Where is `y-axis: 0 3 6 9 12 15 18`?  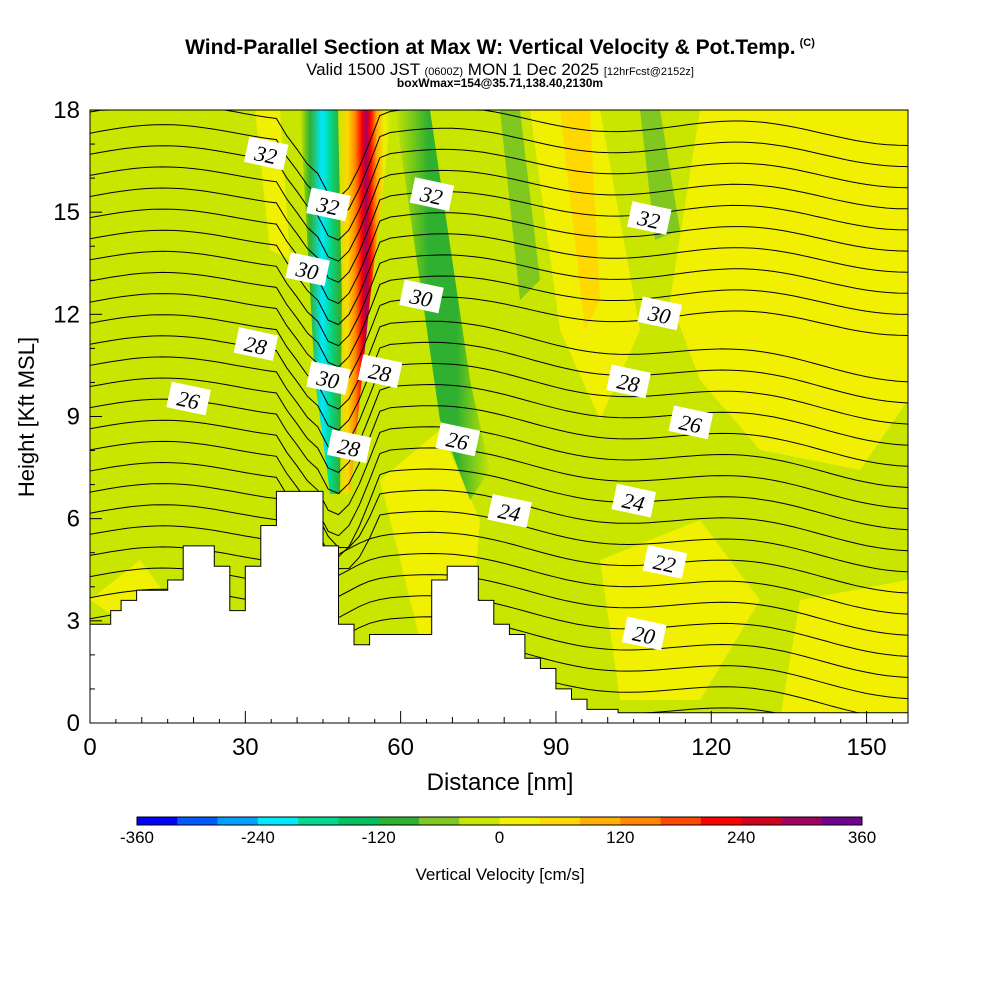
y-axis: 0 3 6 9 12 15 18 is located at coordinates (77, 417).